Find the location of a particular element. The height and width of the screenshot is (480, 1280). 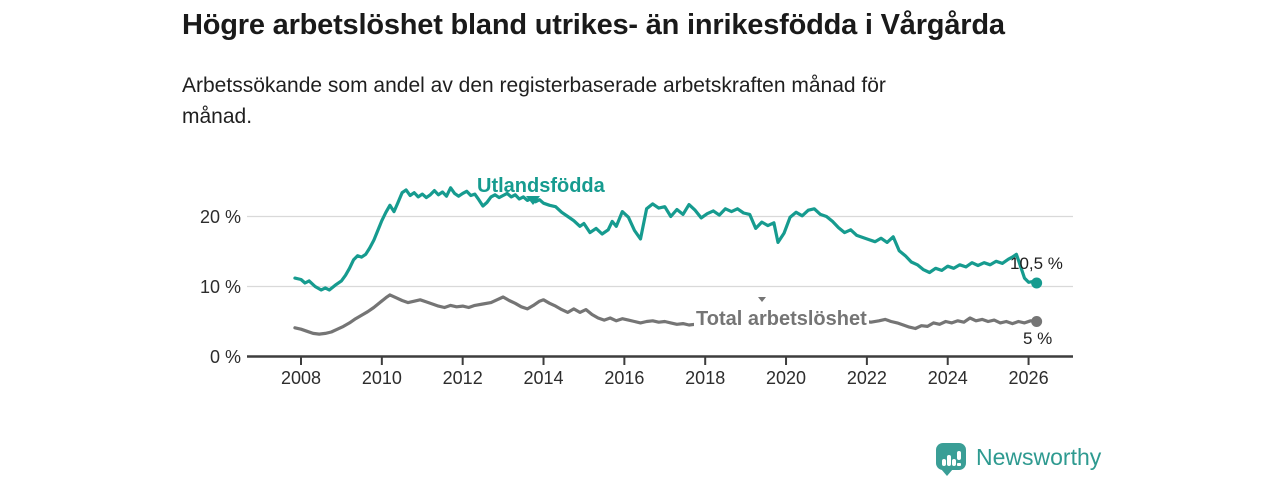

x-tick-label-2016: 2016 is located at coordinates (624, 378).